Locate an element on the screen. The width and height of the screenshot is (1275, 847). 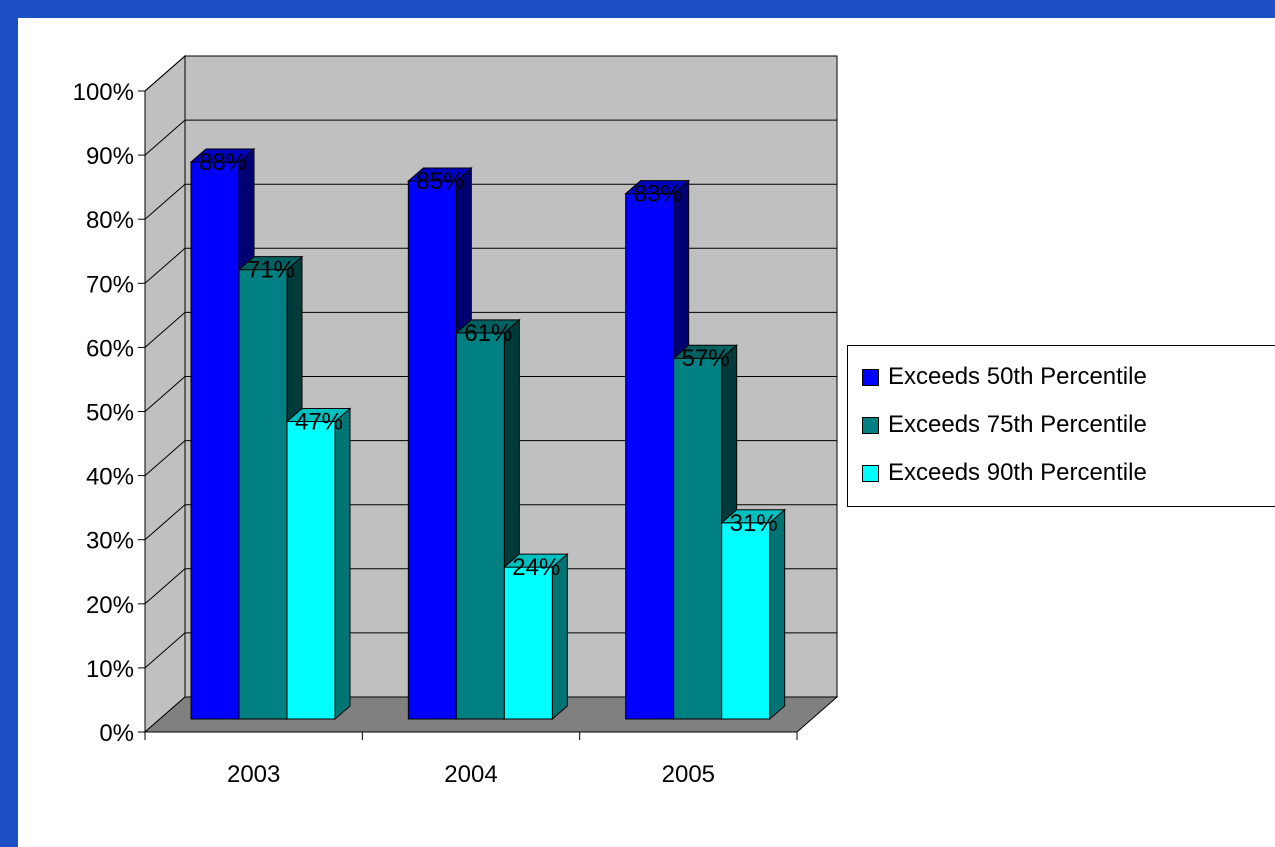
data-label: 24% is located at coordinates (536, 567).